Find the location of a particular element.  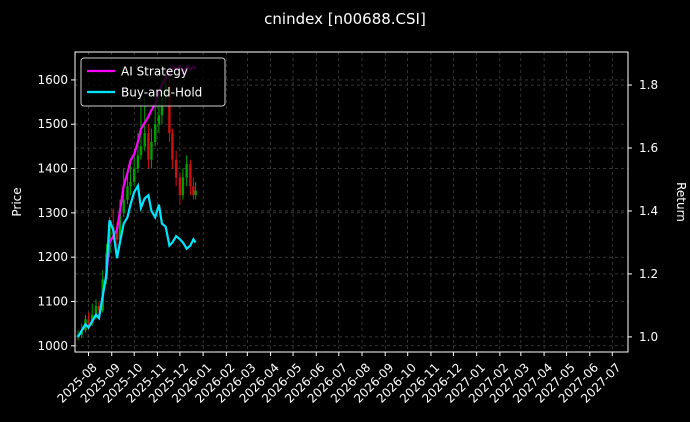

legend-label: AI Strategy is located at coordinates (154, 72).